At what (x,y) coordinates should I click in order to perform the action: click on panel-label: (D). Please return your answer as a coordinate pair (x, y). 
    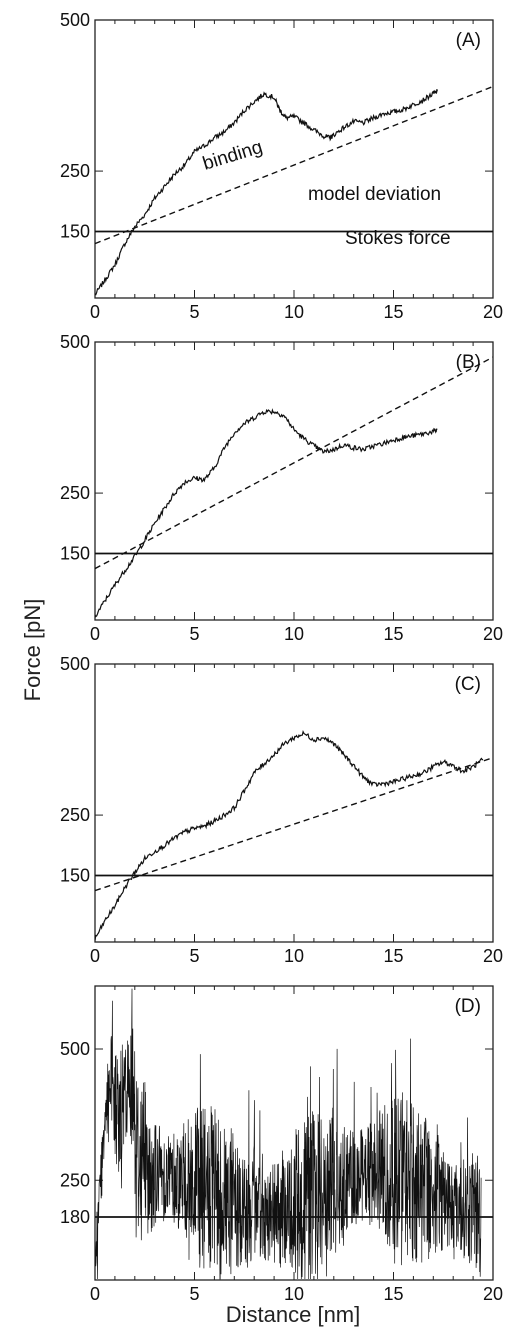
    Looking at the image, I should click on (468, 1006).